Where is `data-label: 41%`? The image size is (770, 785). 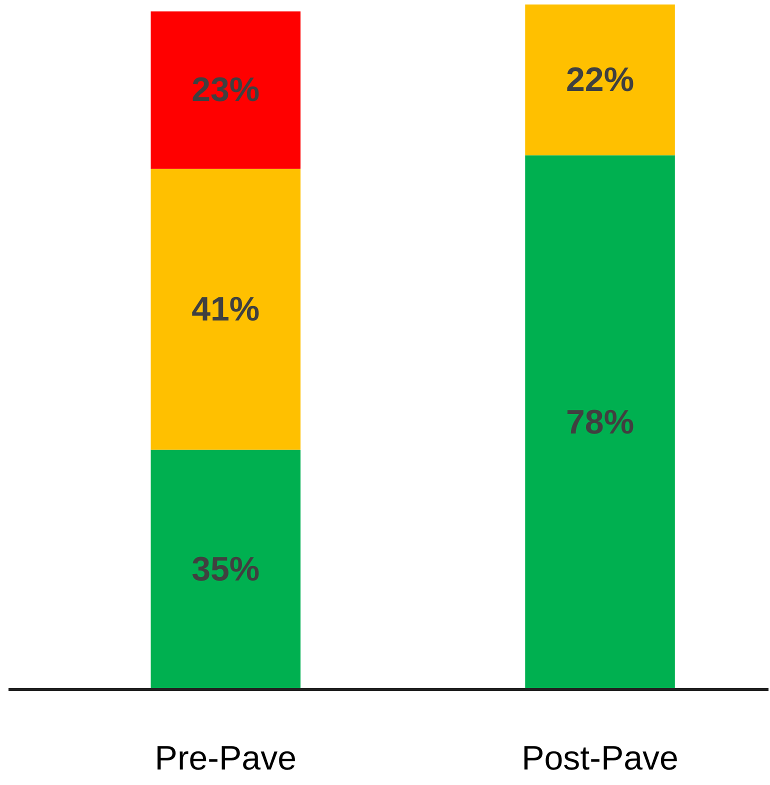
data-label: 41% is located at coordinates (226, 309).